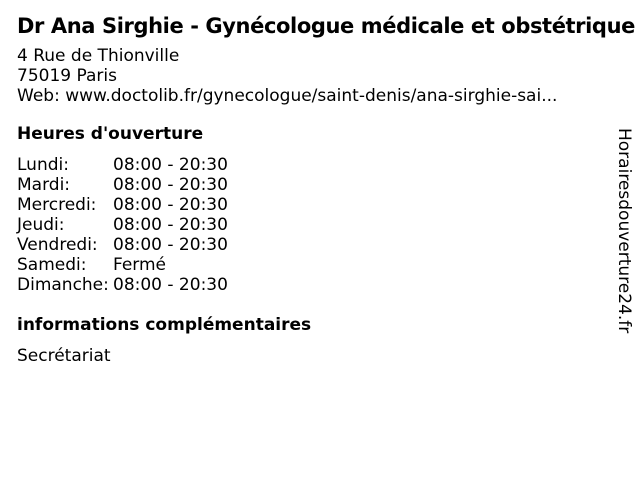 The image size is (640, 480). What do you see at coordinates (43, 165) in the screenshot?
I see `day-label: Lundi:` at bounding box center [43, 165].